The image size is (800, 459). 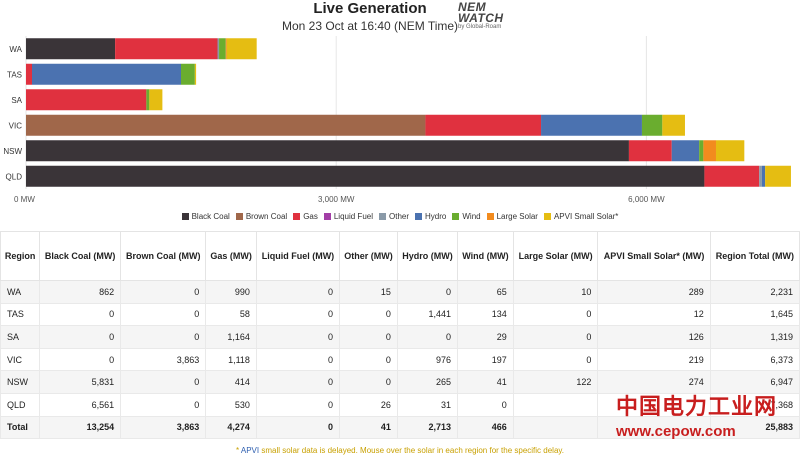 What do you see at coordinates (16, 100) in the screenshot?
I see `y-category-label: SA` at bounding box center [16, 100].